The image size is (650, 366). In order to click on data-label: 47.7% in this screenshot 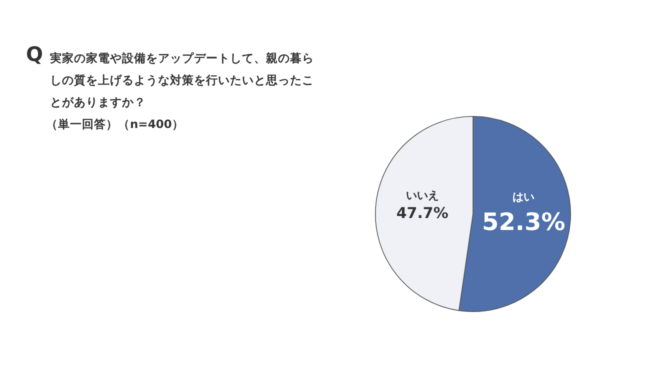, I will do `click(422, 213)`.